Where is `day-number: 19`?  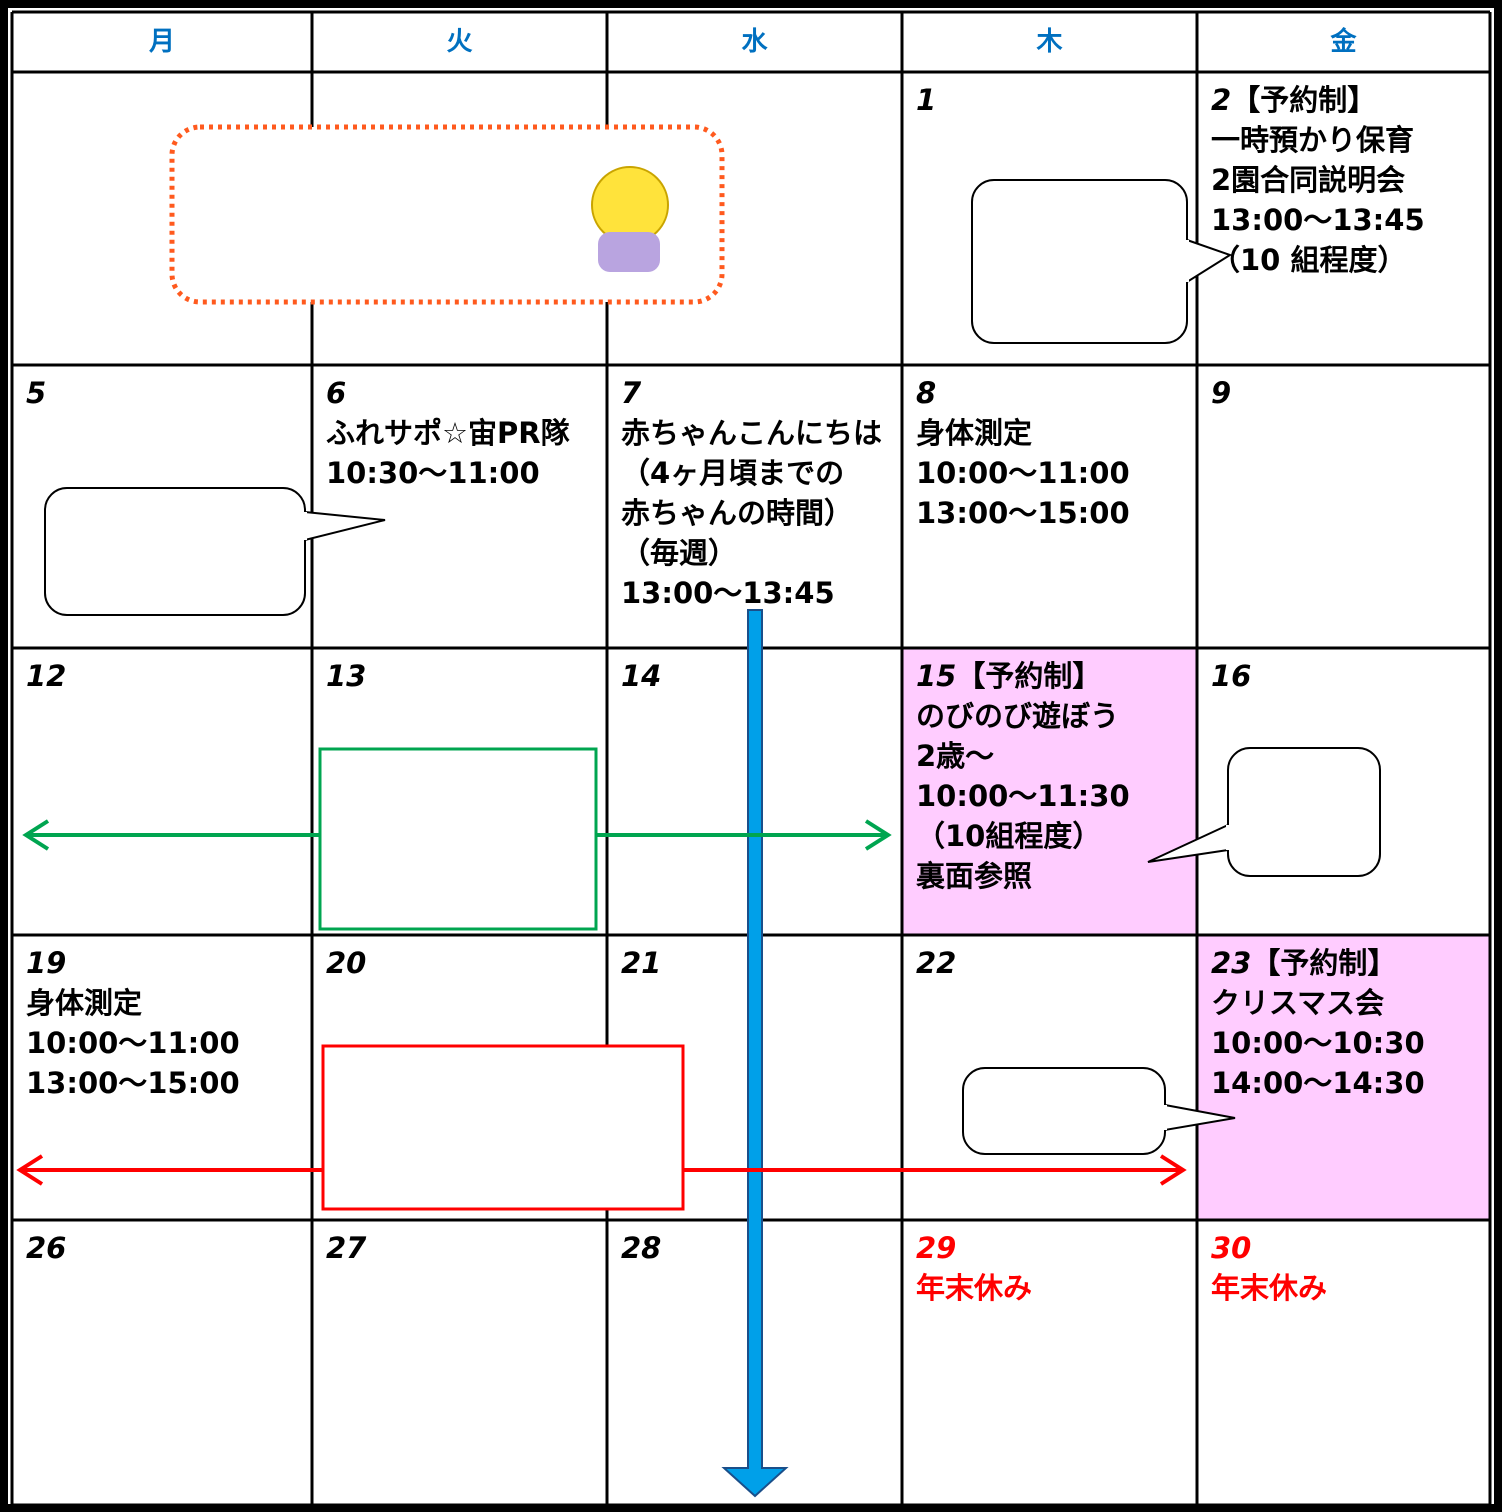 day-number: 19 is located at coordinates (46, 963).